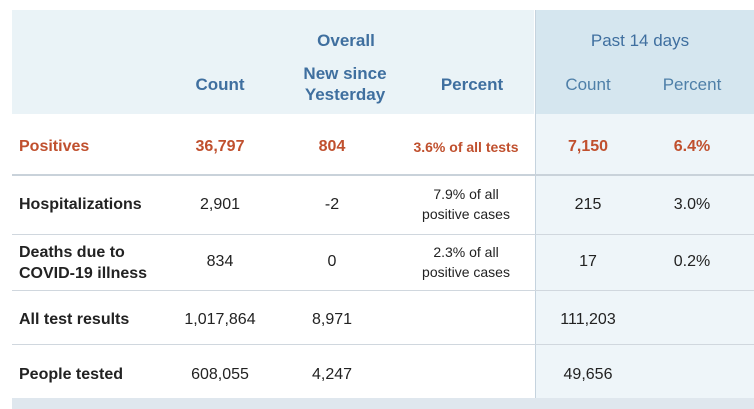 This screenshot has height=409, width=754. I want to click on header-new-since-line2: Yesterday, so click(345, 94).